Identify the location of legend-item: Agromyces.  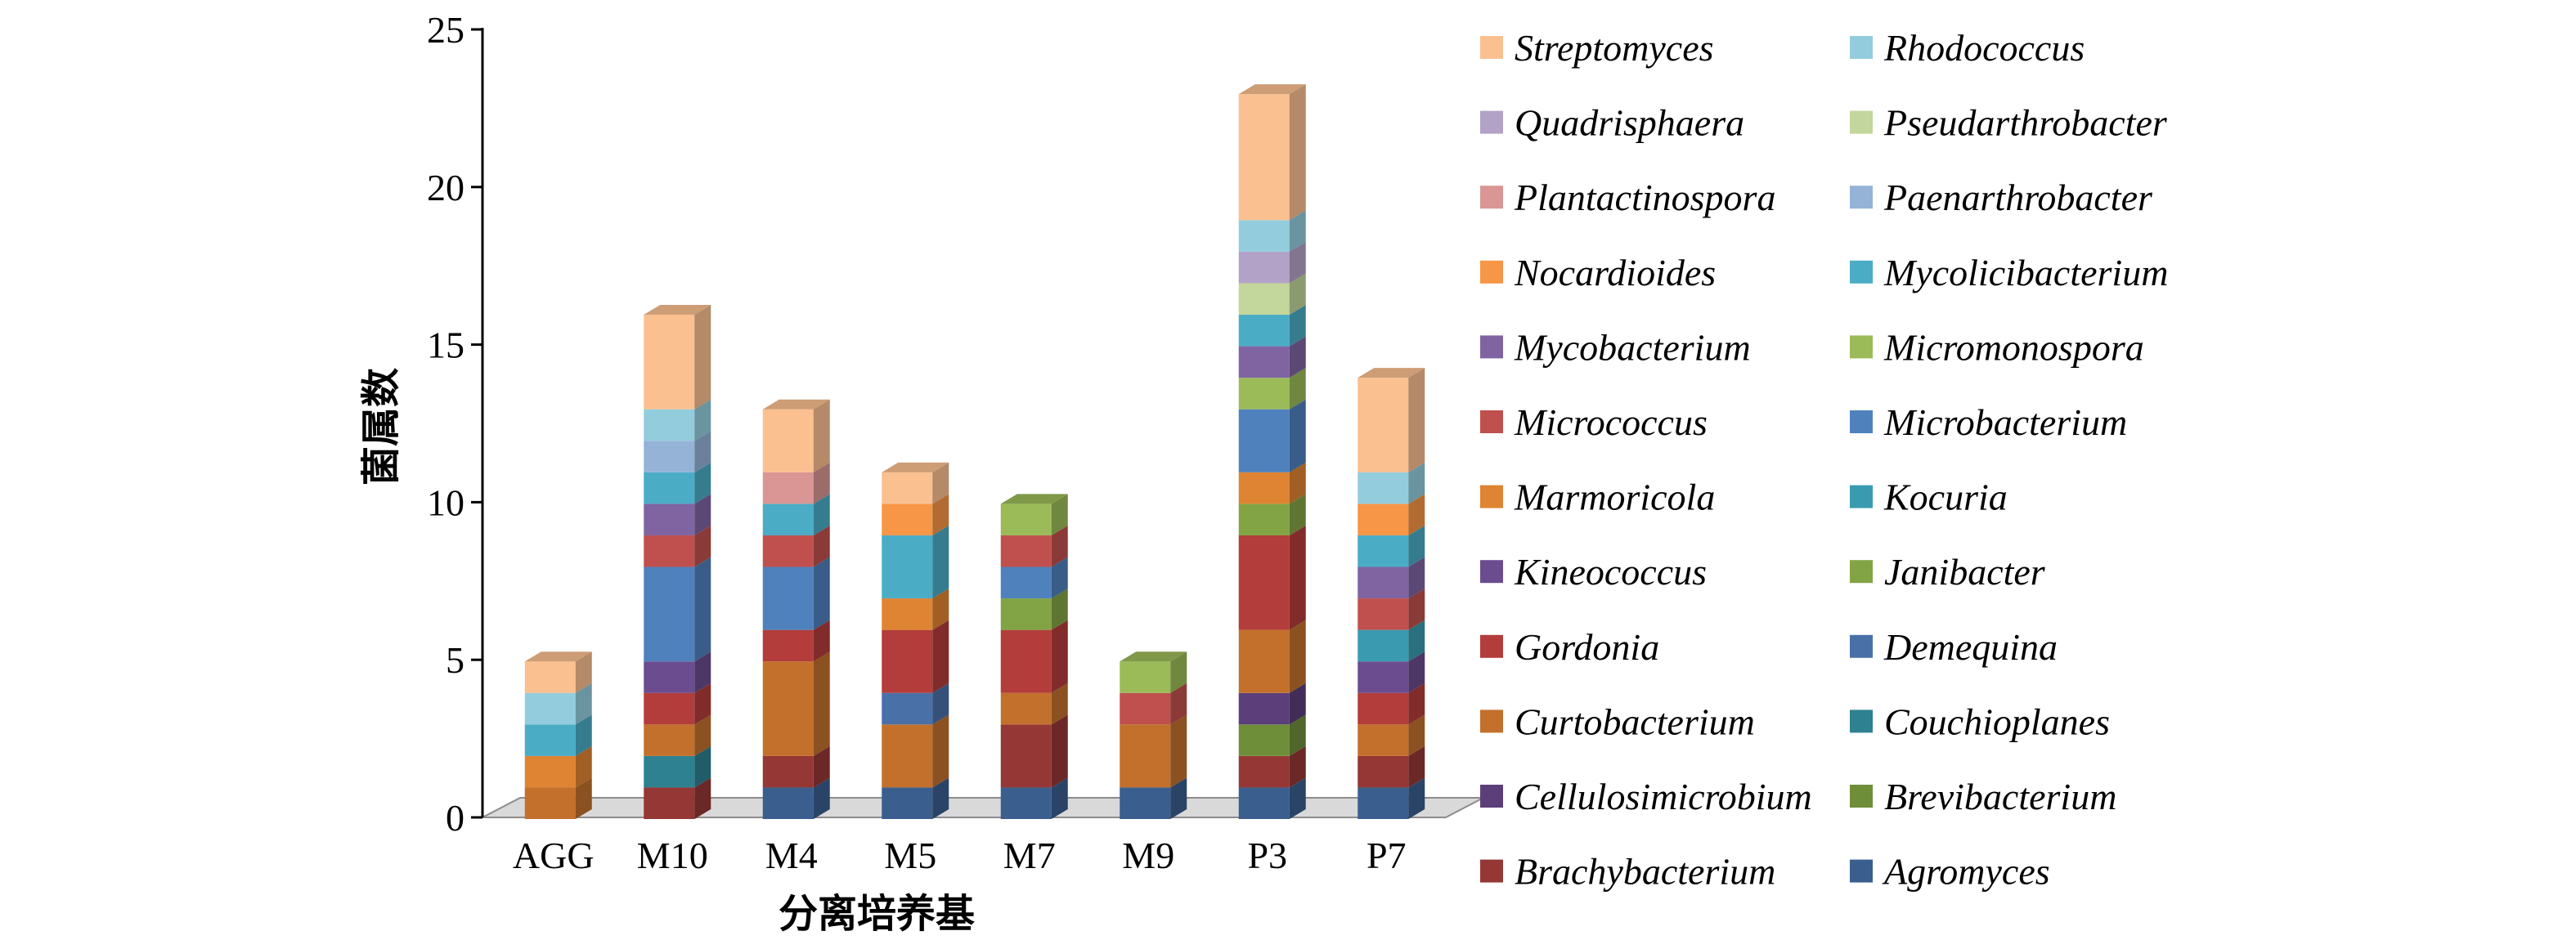
(1950, 872).